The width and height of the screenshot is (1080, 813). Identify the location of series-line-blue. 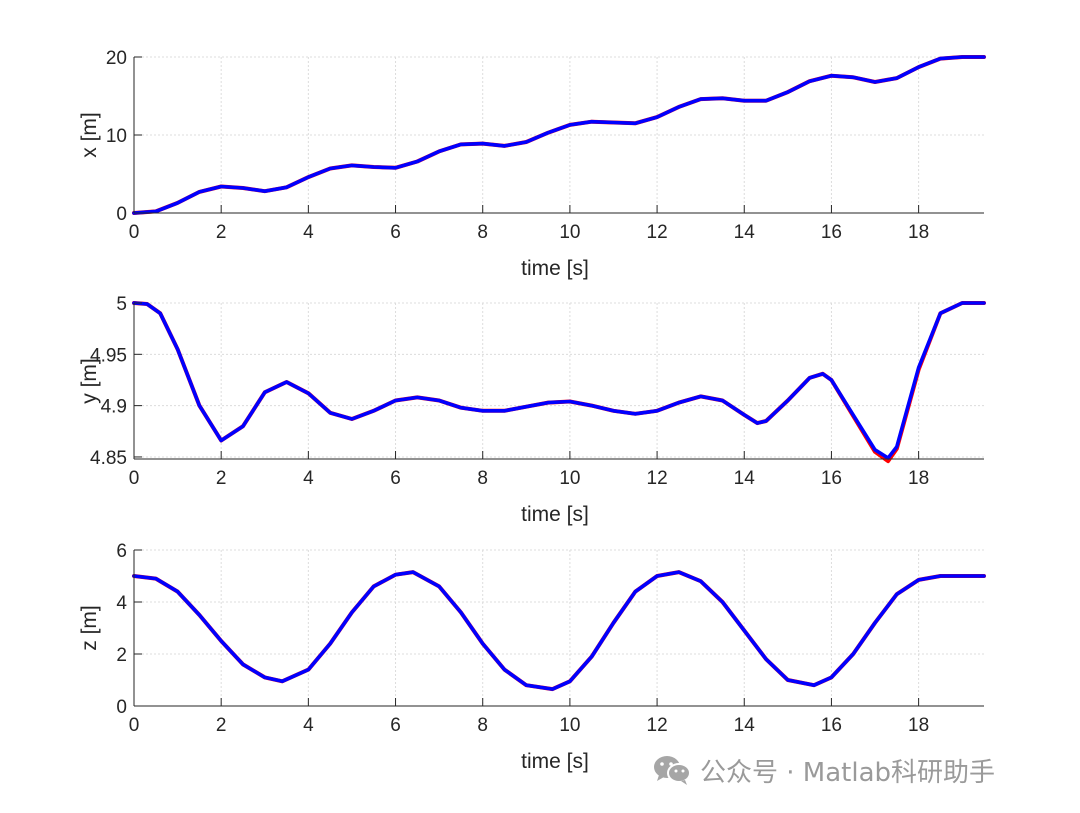
(559, 630).